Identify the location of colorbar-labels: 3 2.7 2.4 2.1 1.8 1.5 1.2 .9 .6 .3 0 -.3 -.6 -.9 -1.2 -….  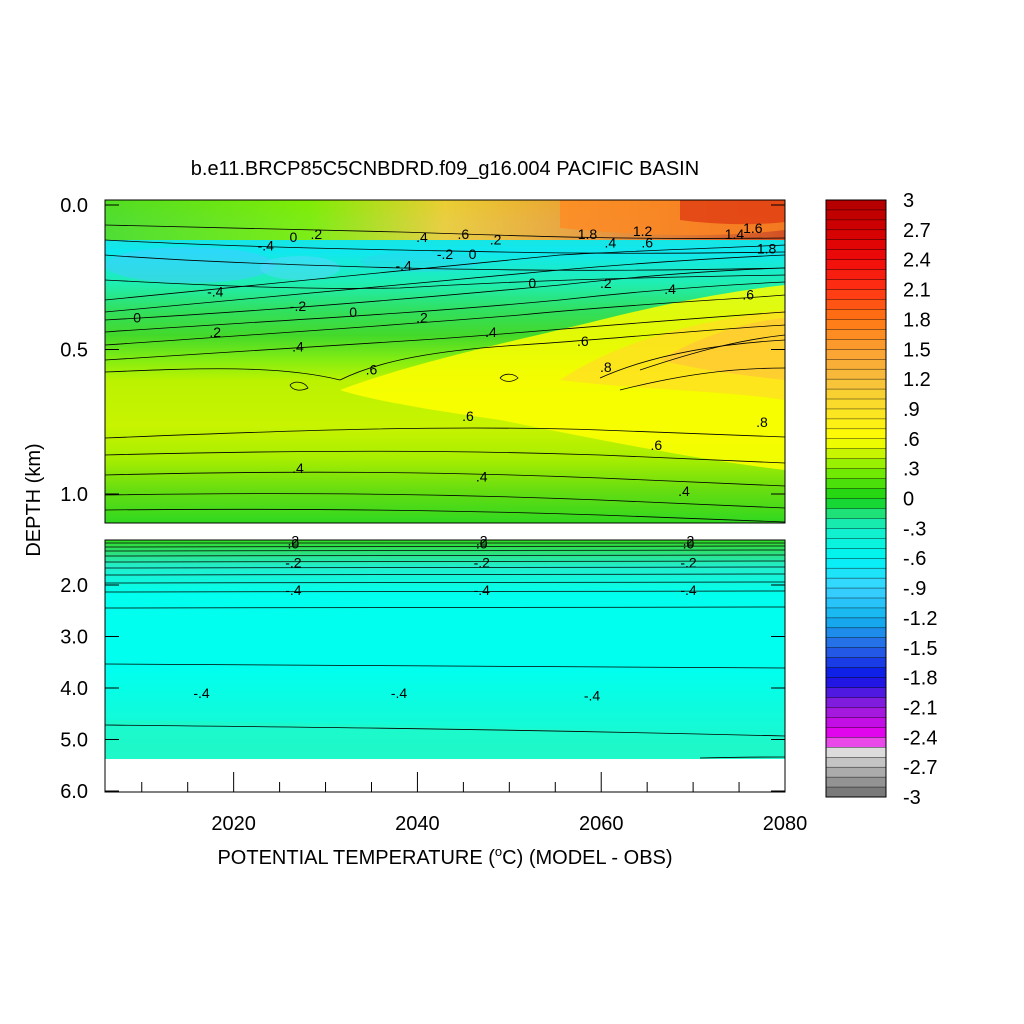
(920, 499).